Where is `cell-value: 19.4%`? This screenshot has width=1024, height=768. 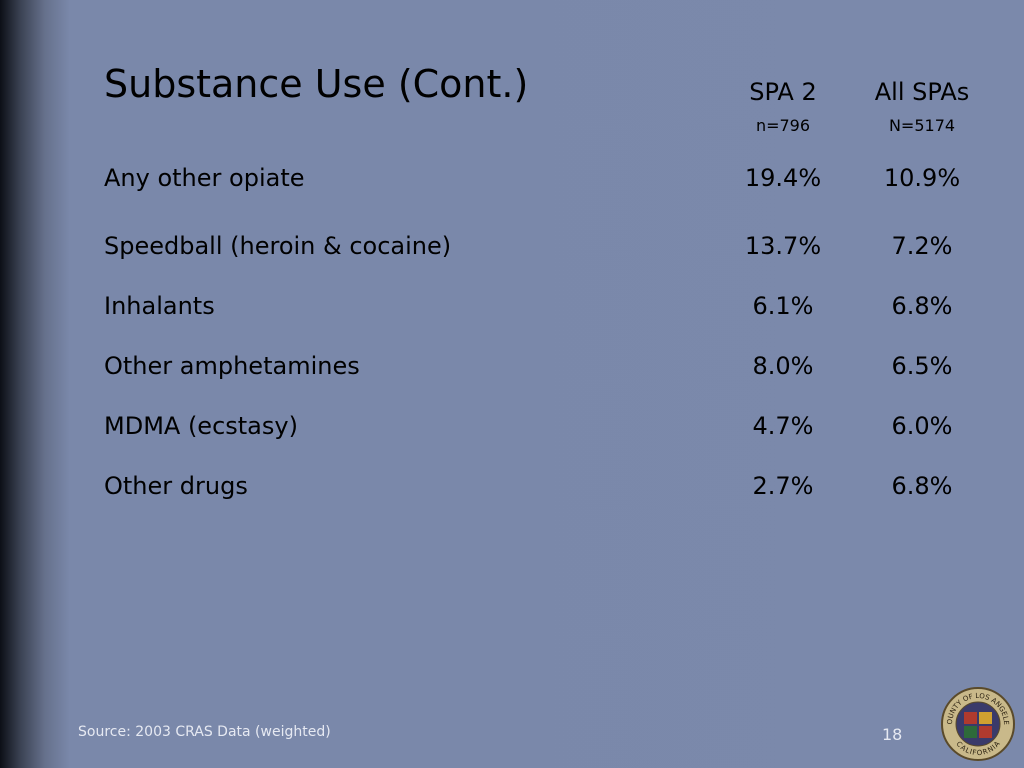
cell-value: 19.4% is located at coordinates (783, 178).